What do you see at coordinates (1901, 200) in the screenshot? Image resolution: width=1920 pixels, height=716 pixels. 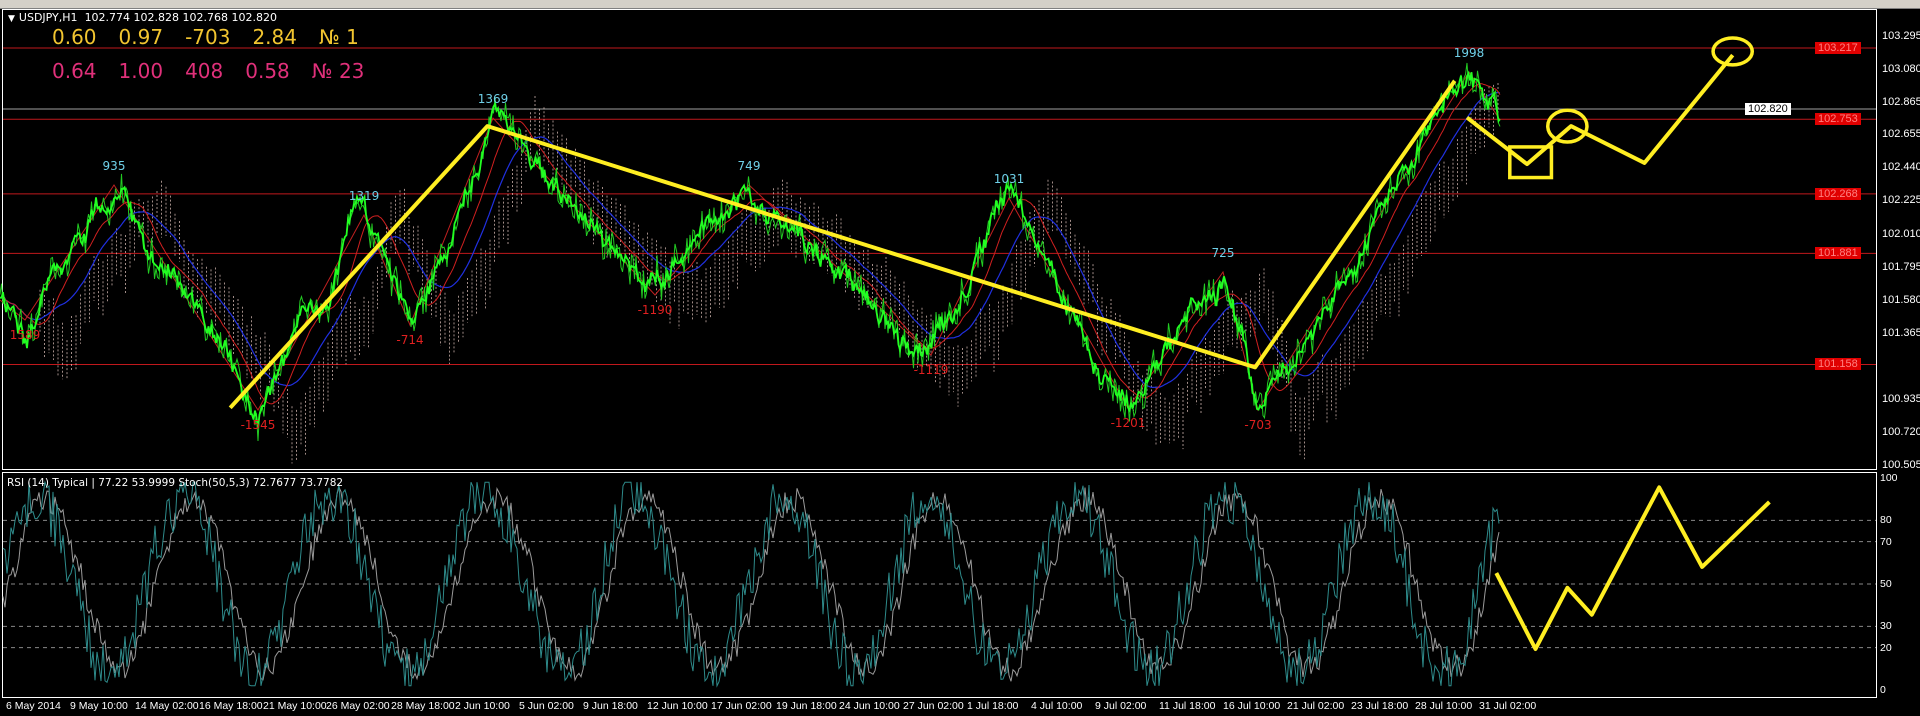 I see `price-axis-label: 102.225` at bounding box center [1901, 200].